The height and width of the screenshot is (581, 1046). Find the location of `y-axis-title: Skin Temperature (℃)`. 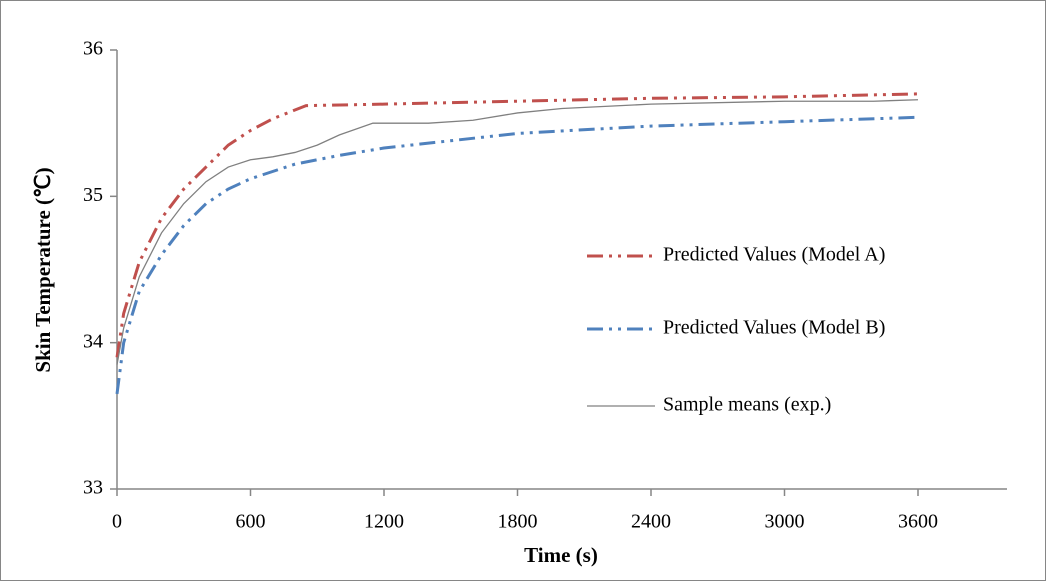

y-axis-title: Skin Temperature (℃) is located at coordinates (43, 269).